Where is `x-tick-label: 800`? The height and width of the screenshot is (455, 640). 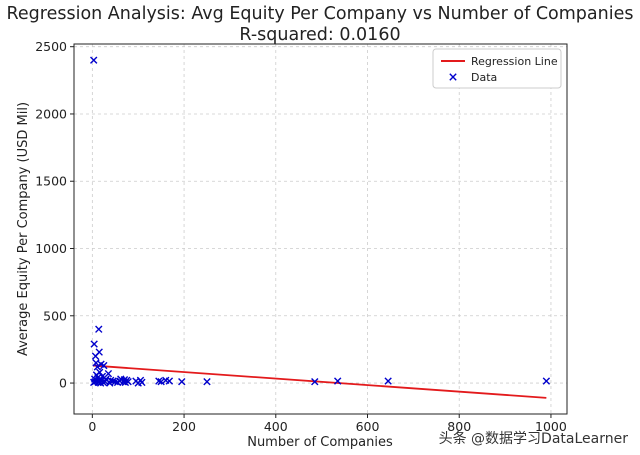 x-tick-label: 800 is located at coordinates (459, 426).